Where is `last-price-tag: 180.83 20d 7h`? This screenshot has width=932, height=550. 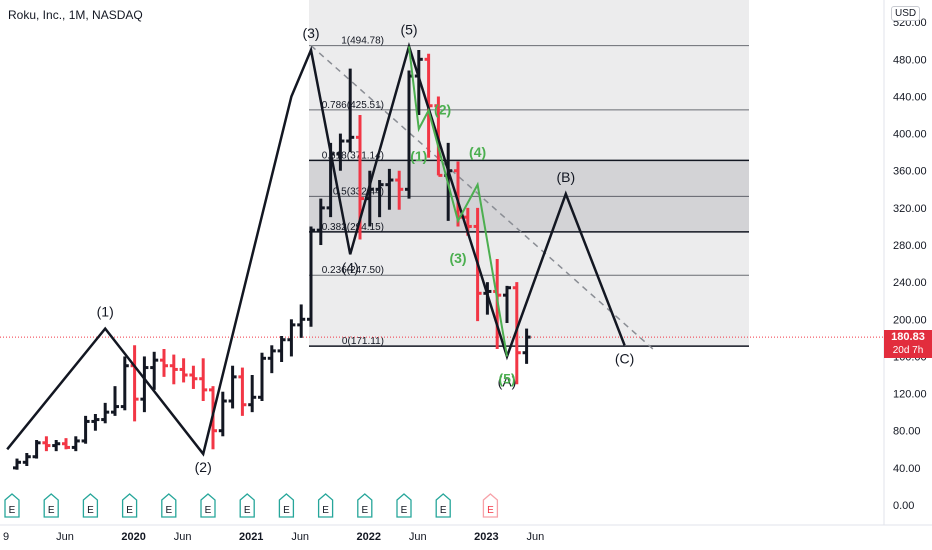
last-price-tag: 180.83 20d 7h is located at coordinates (908, 344).